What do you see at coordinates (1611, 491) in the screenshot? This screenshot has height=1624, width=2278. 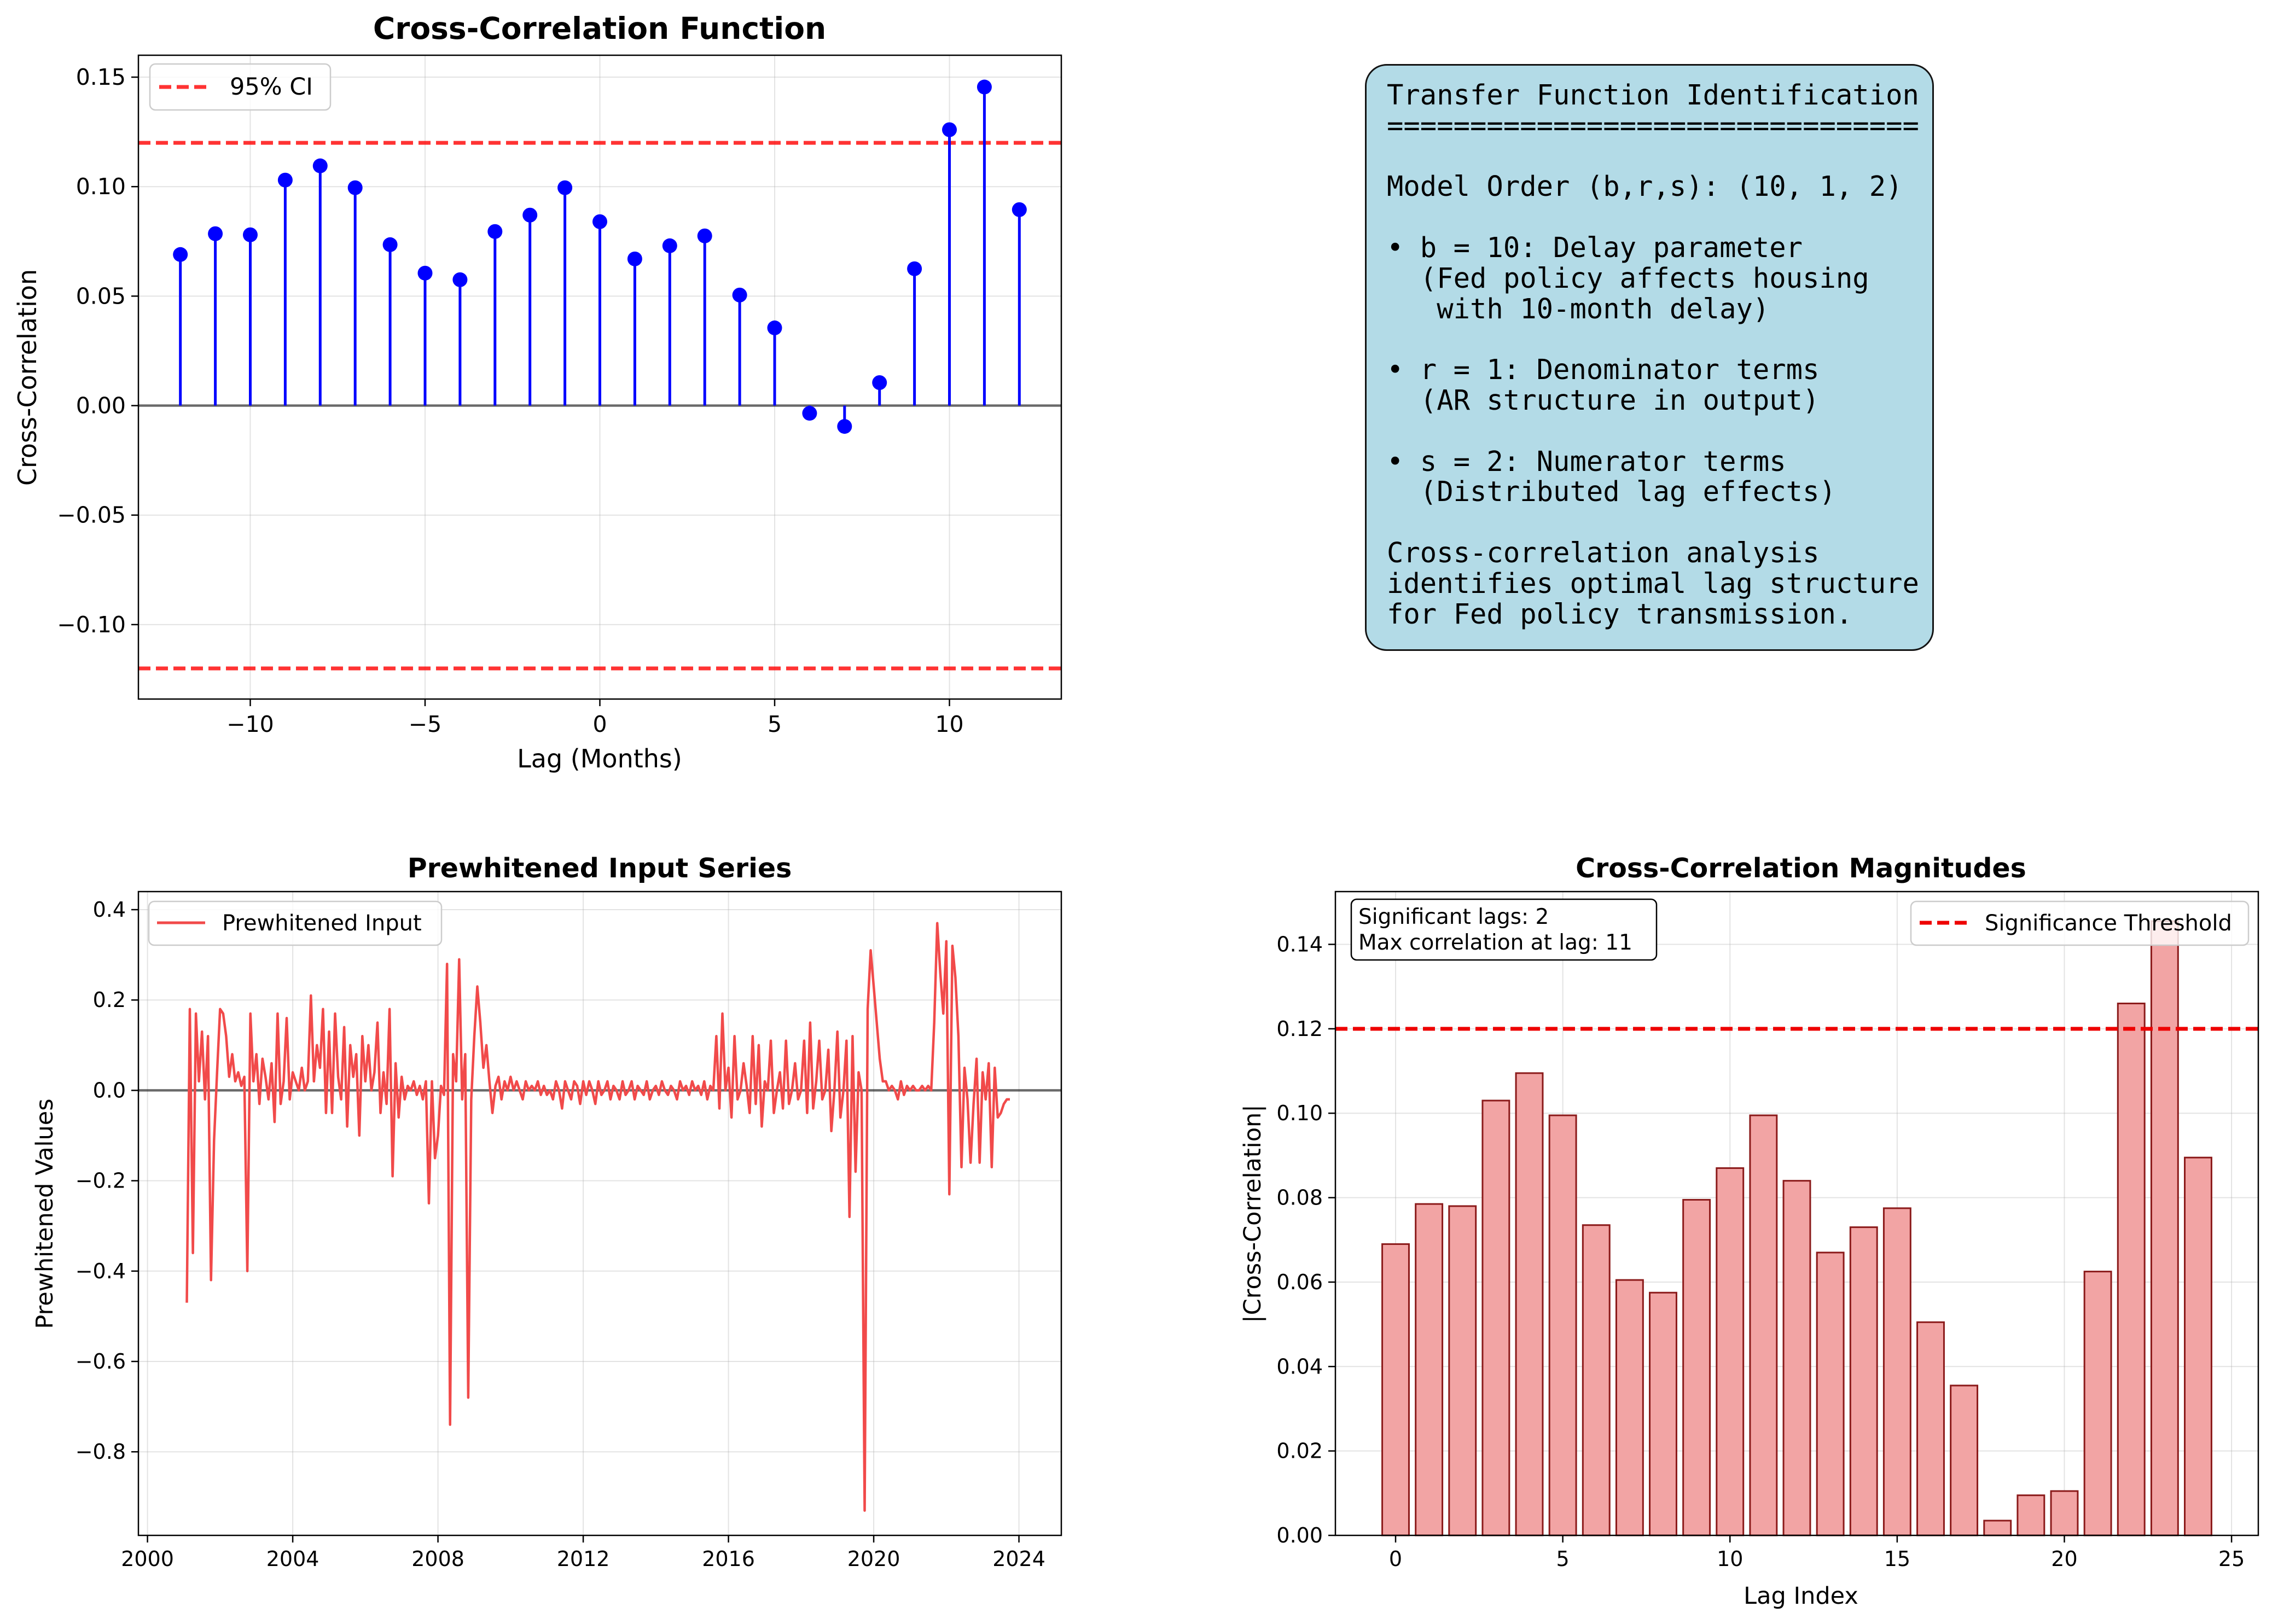 I see `info-line: (Distributed lag effects)` at bounding box center [1611, 491].